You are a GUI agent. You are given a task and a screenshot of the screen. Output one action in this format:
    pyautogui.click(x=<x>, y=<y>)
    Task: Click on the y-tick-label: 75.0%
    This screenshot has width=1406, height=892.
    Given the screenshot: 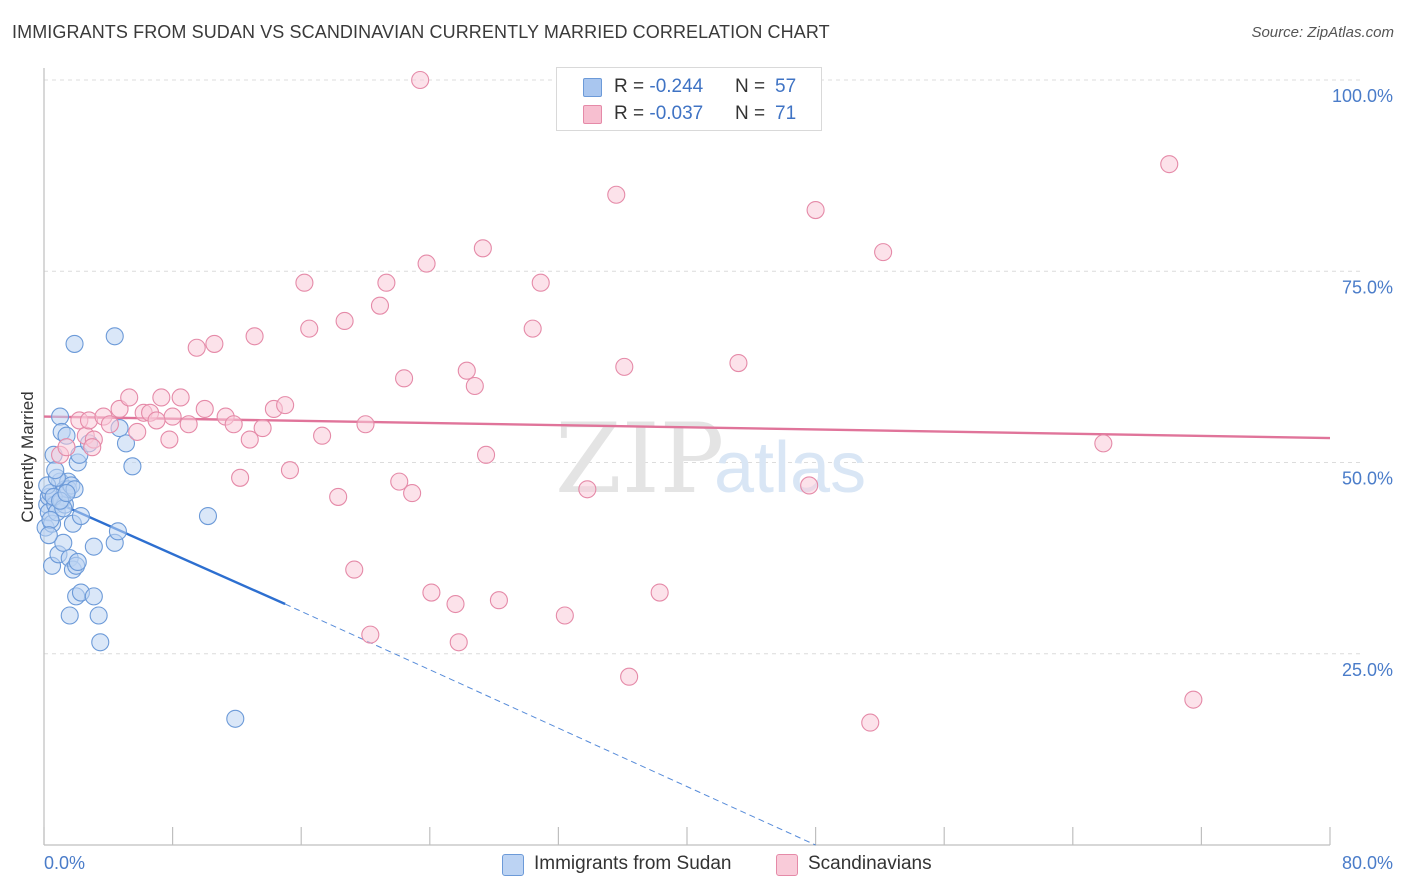 What is the action you would take?
    pyautogui.click(x=1367, y=287)
    